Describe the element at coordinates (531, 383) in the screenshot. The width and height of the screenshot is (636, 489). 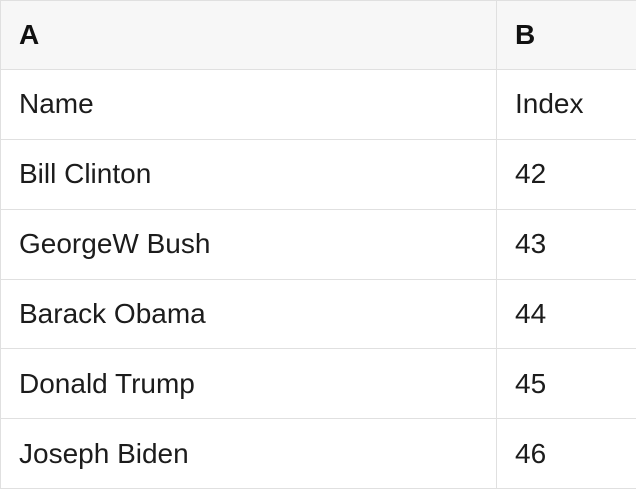
I see `cell-b5-value: 45` at that location.